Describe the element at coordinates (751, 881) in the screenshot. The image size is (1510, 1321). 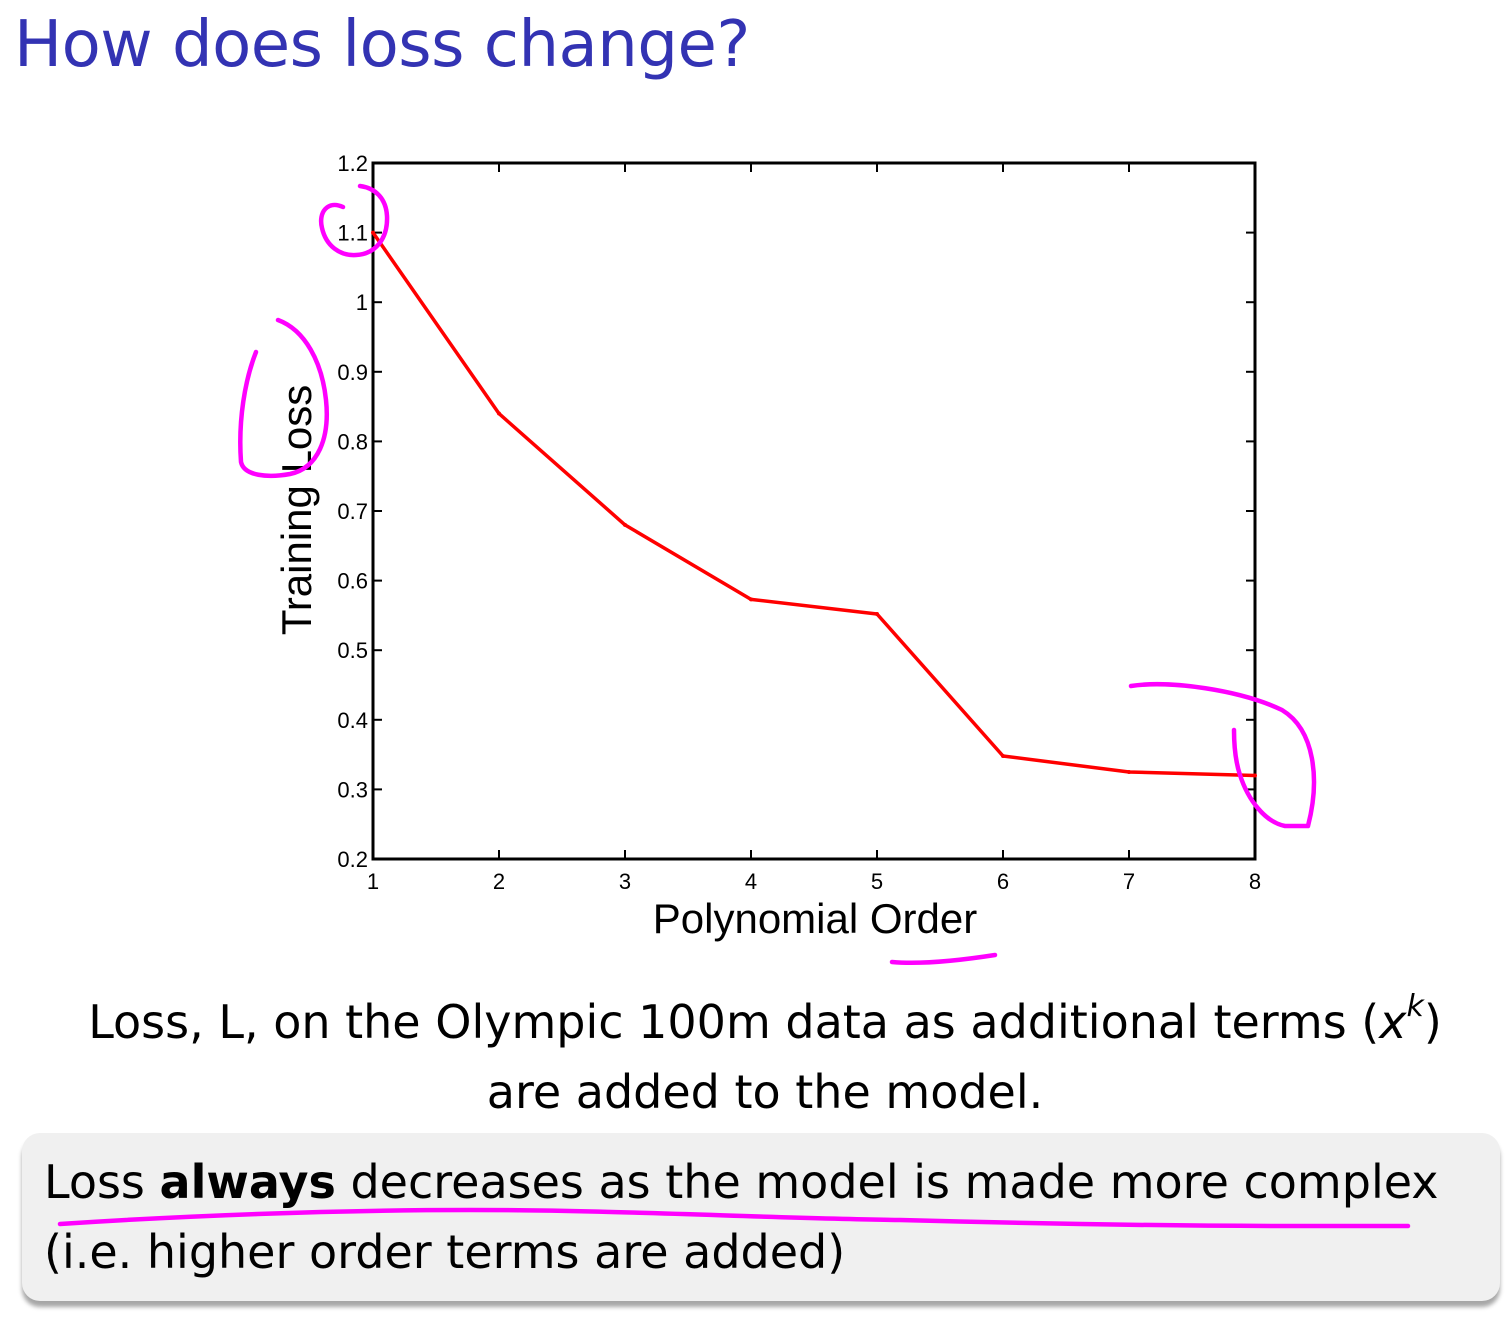
I see `x-tick-label: 4` at that location.